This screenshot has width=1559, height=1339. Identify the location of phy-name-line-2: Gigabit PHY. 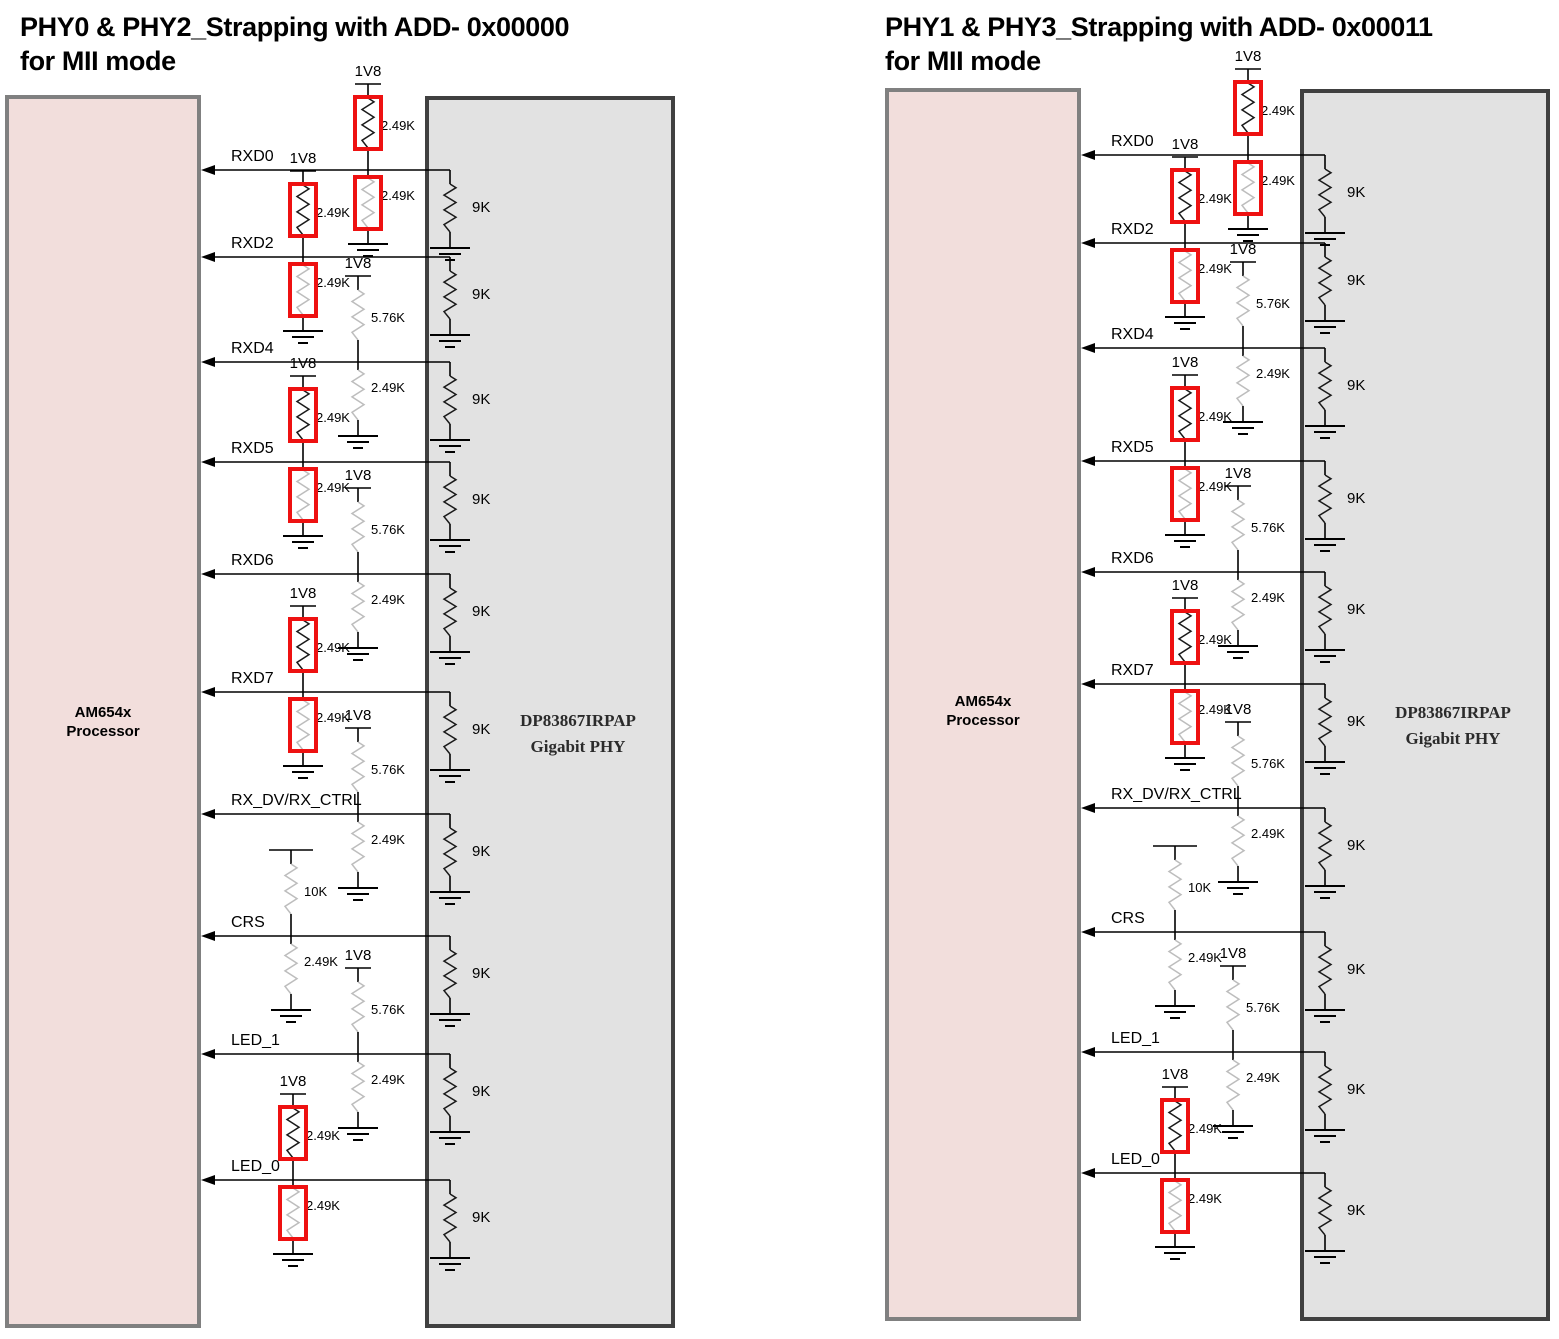
(1453, 738).